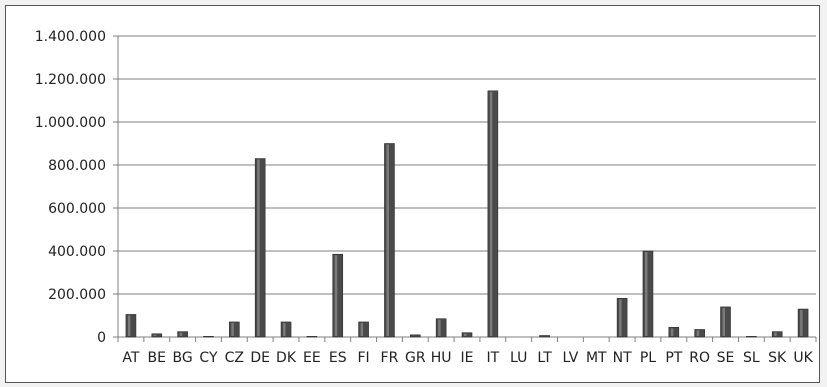 This screenshot has width=827, height=387. Describe the element at coordinates (183, 358) in the screenshot. I see `x-tick-label: BG` at that location.